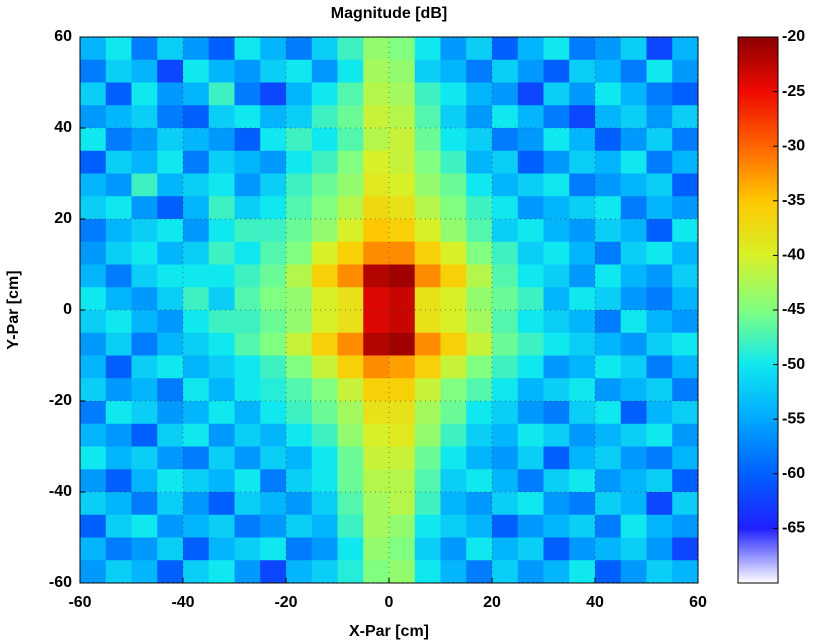 This screenshot has width=827, height=644. Describe the element at coordinates (793, 145) in the screenshot. I see `colorbar-tick-label: -30` at that location.